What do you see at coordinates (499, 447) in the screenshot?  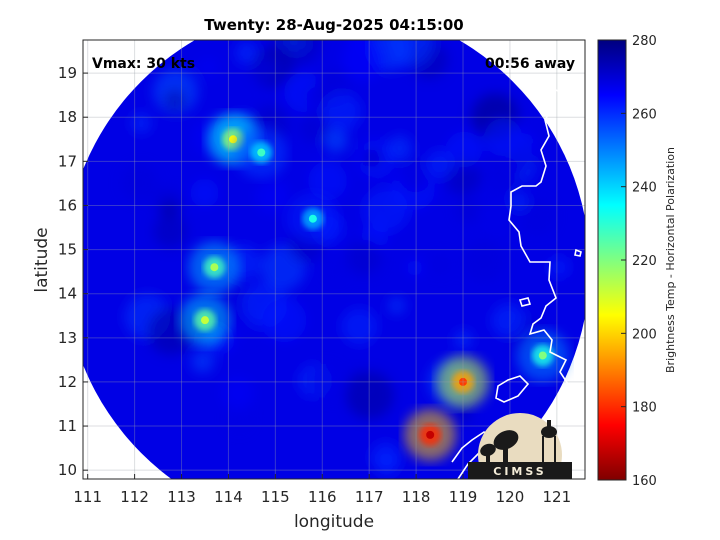 I see `logo-dish-icon` at bounding box center [499, 447].